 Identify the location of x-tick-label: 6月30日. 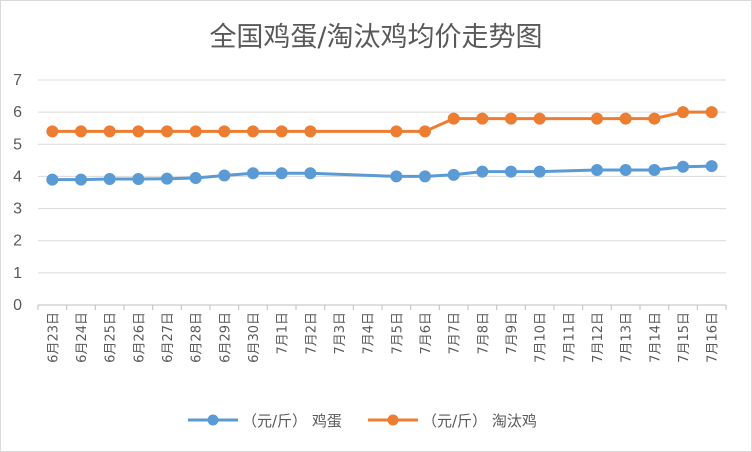
(254, 337).